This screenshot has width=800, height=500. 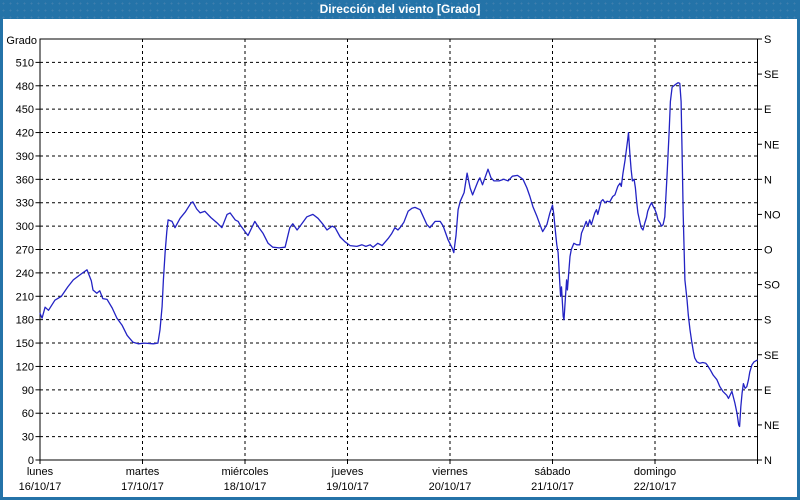 I want to click on day-name-label: domingo, so click(x=655, y=472).